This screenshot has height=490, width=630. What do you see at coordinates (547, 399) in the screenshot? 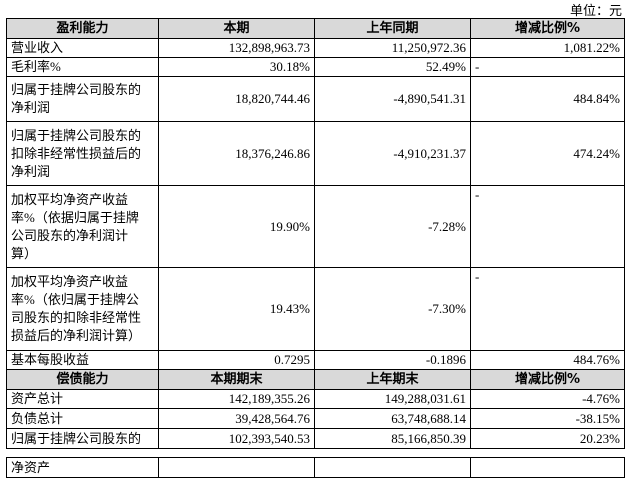
I see `value-cell: -4.76%` at bounding box center [547, 399].